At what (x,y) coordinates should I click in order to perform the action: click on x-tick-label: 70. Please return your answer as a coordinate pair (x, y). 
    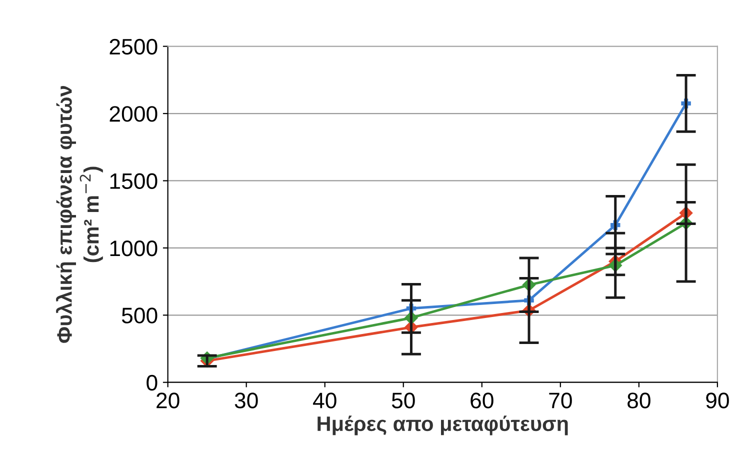
    Looking at the image, I should click on (560, 400).